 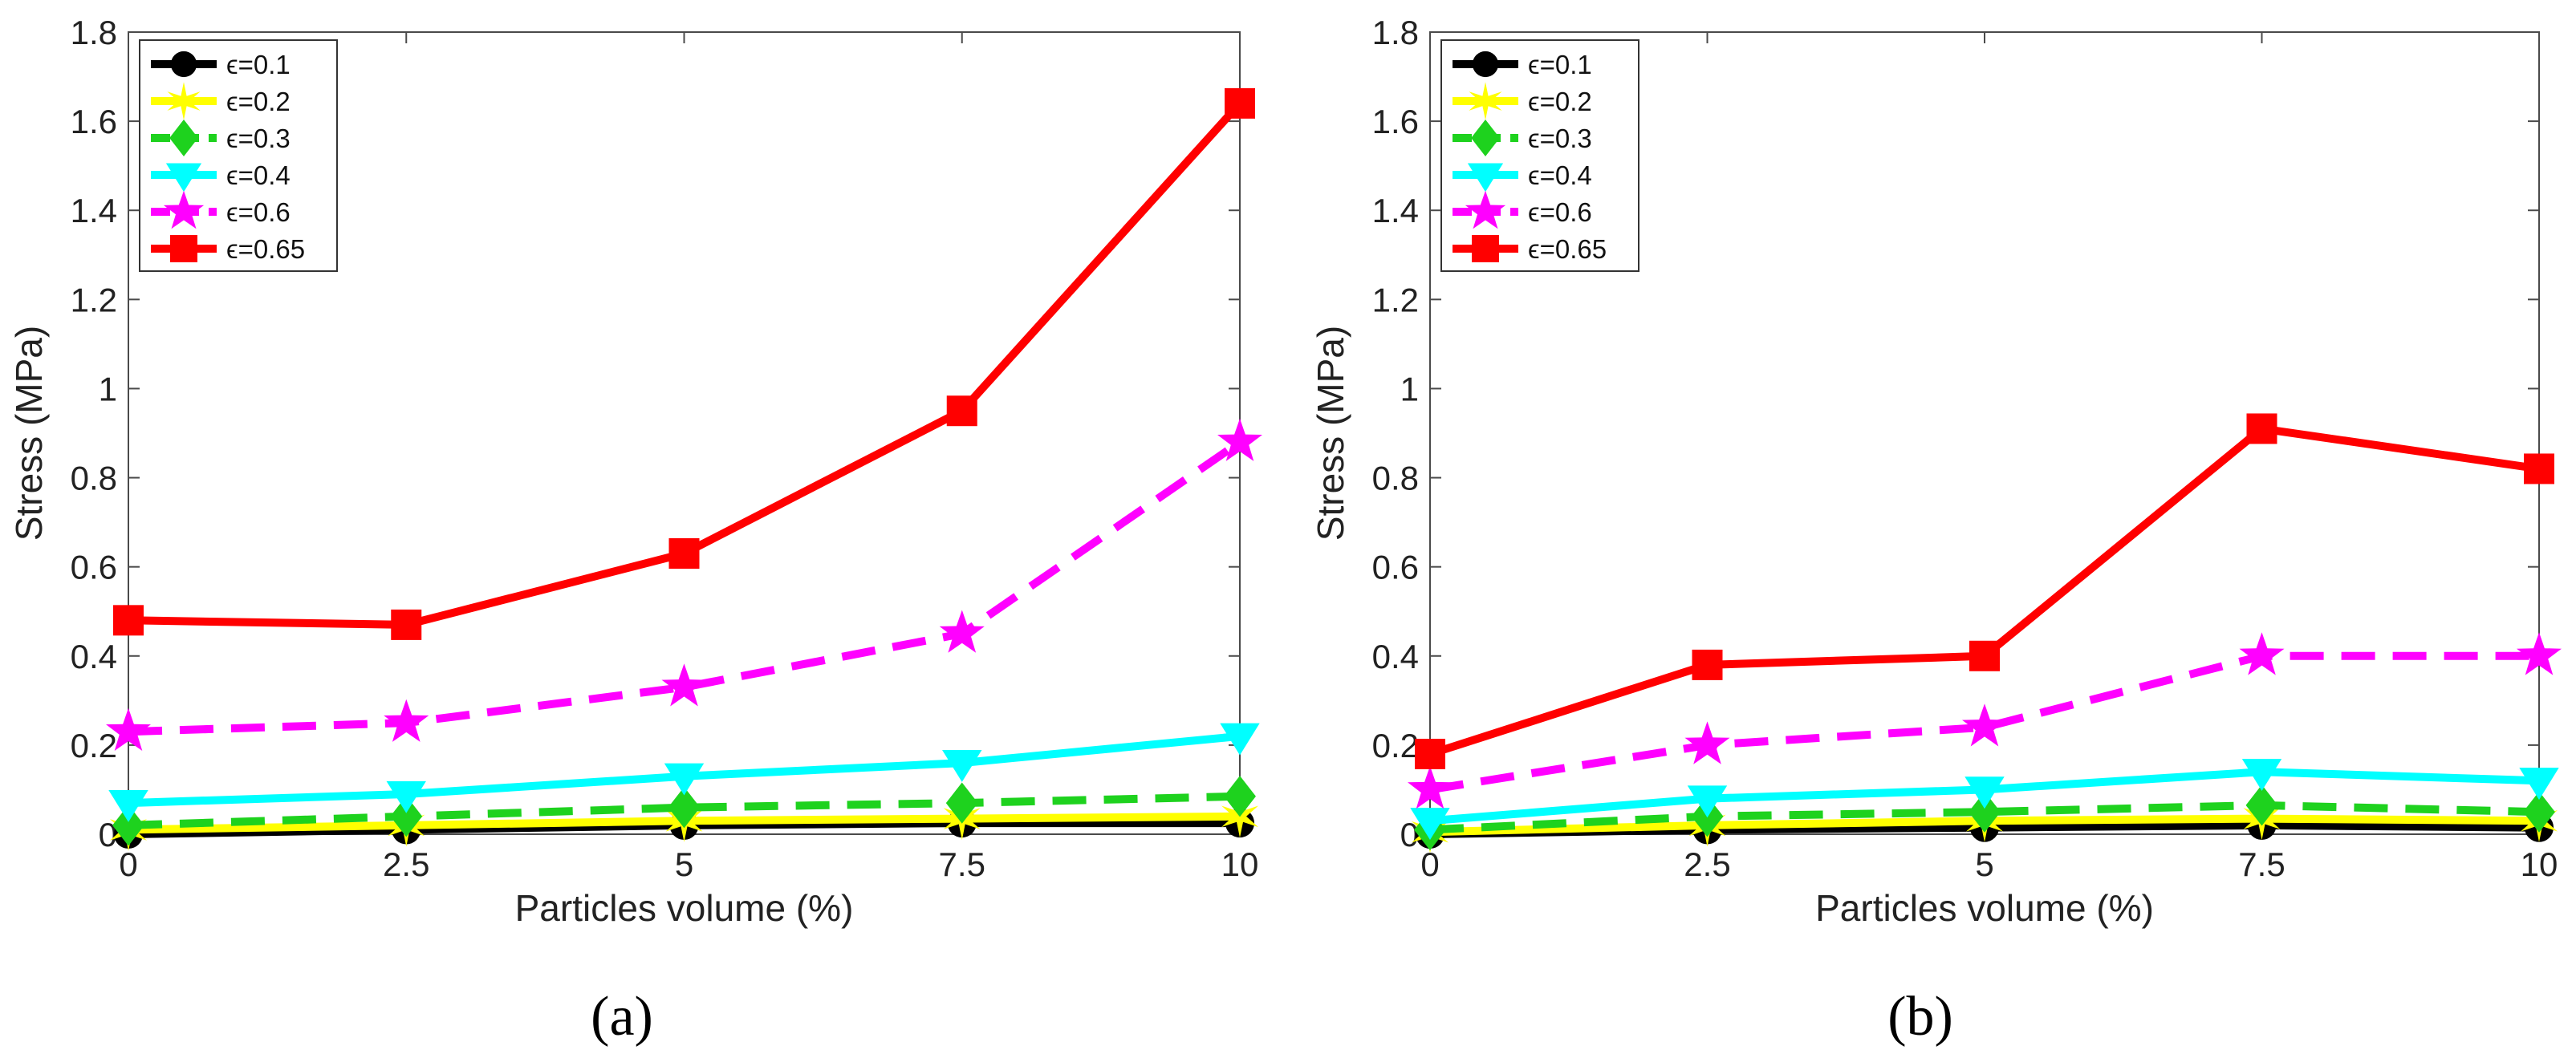 I want to click on y-tick-label: 0, so click(x=1409, y=834).